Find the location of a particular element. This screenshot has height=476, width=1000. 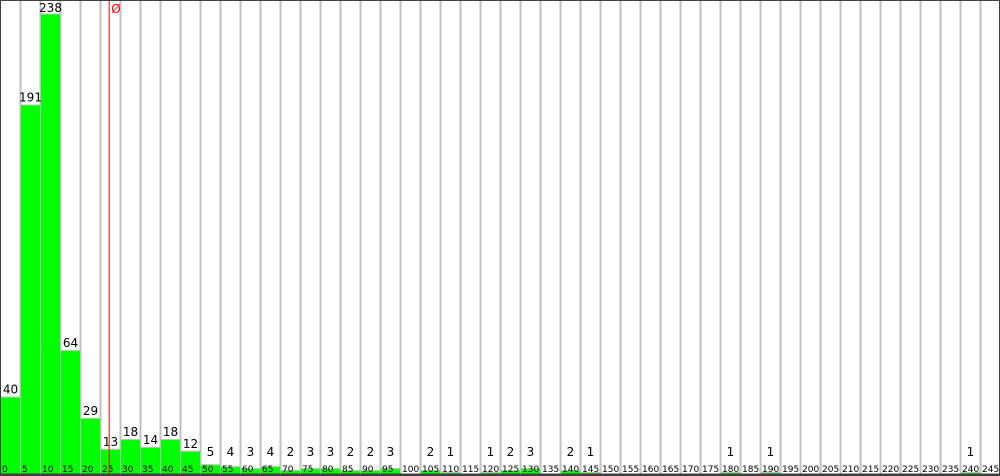

x-tick-label: 140 is located at coordinates (570, 470).